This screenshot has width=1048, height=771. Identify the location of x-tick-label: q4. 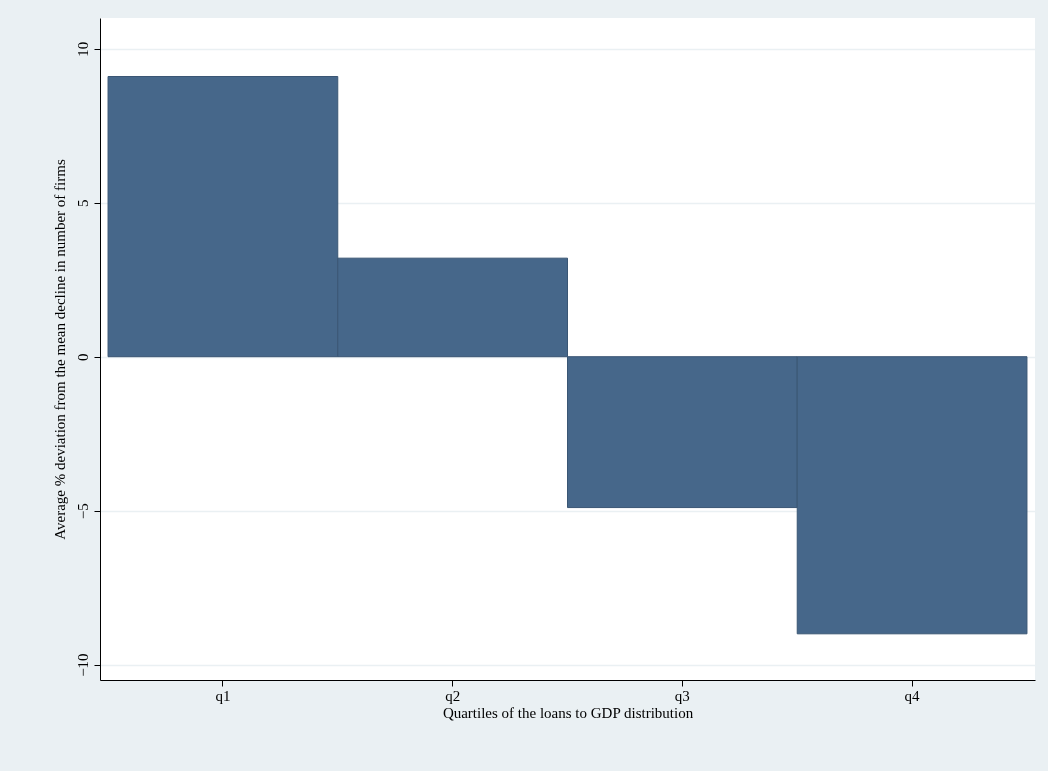
(912, 695).